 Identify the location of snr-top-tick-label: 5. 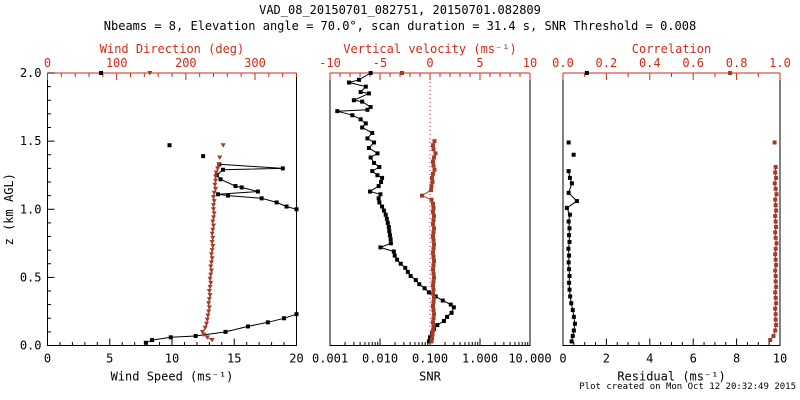
(479, 63).